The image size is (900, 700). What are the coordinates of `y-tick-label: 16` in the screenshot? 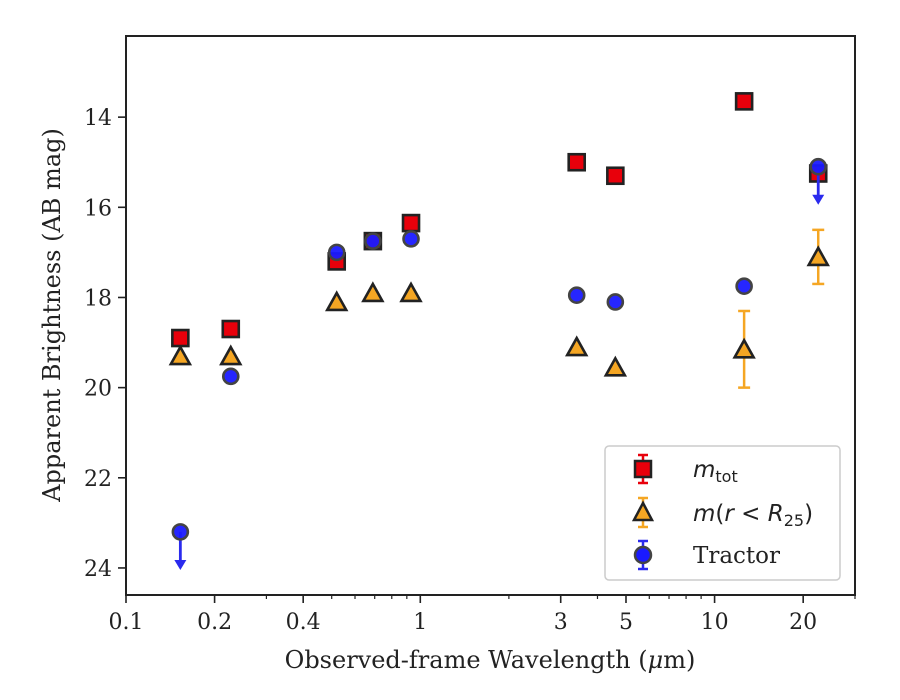 It's located at (98, 208).